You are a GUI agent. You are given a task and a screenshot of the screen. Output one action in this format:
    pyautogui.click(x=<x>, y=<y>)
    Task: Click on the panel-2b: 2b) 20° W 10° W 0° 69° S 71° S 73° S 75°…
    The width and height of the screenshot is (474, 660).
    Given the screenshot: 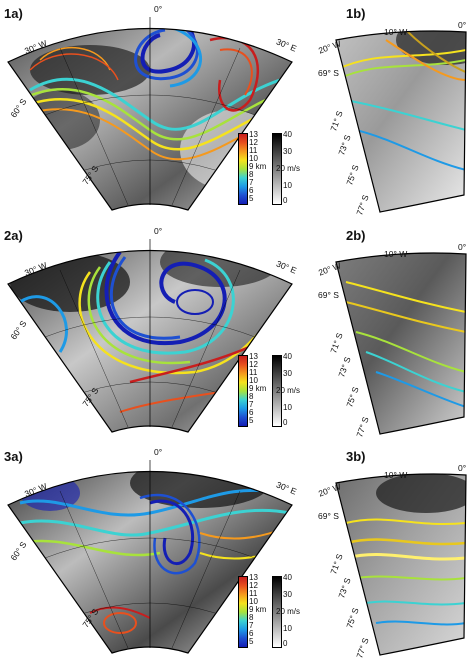 What is the action you would take?
    pyautogui.click(x=395, y=330)
    